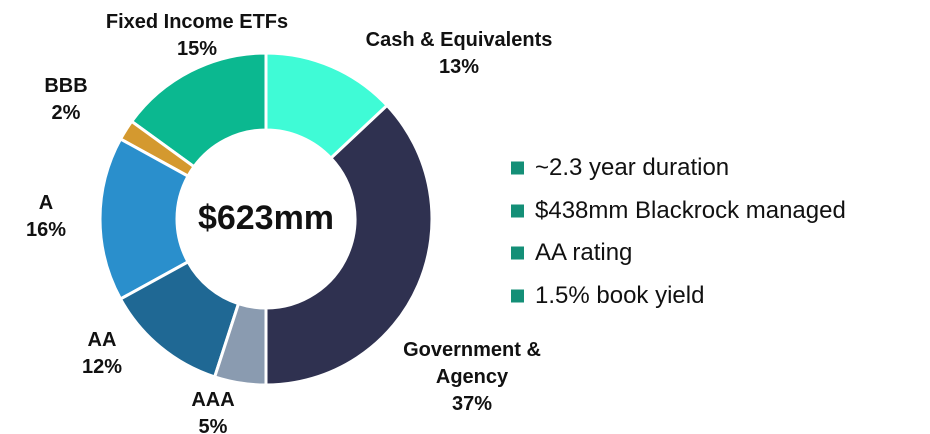 This screenshot has height=434, width=930. What do you see at coordinates (213, 400) in the screenshot?
I see `slice-label: AAA` at bounding box center [213, 400].